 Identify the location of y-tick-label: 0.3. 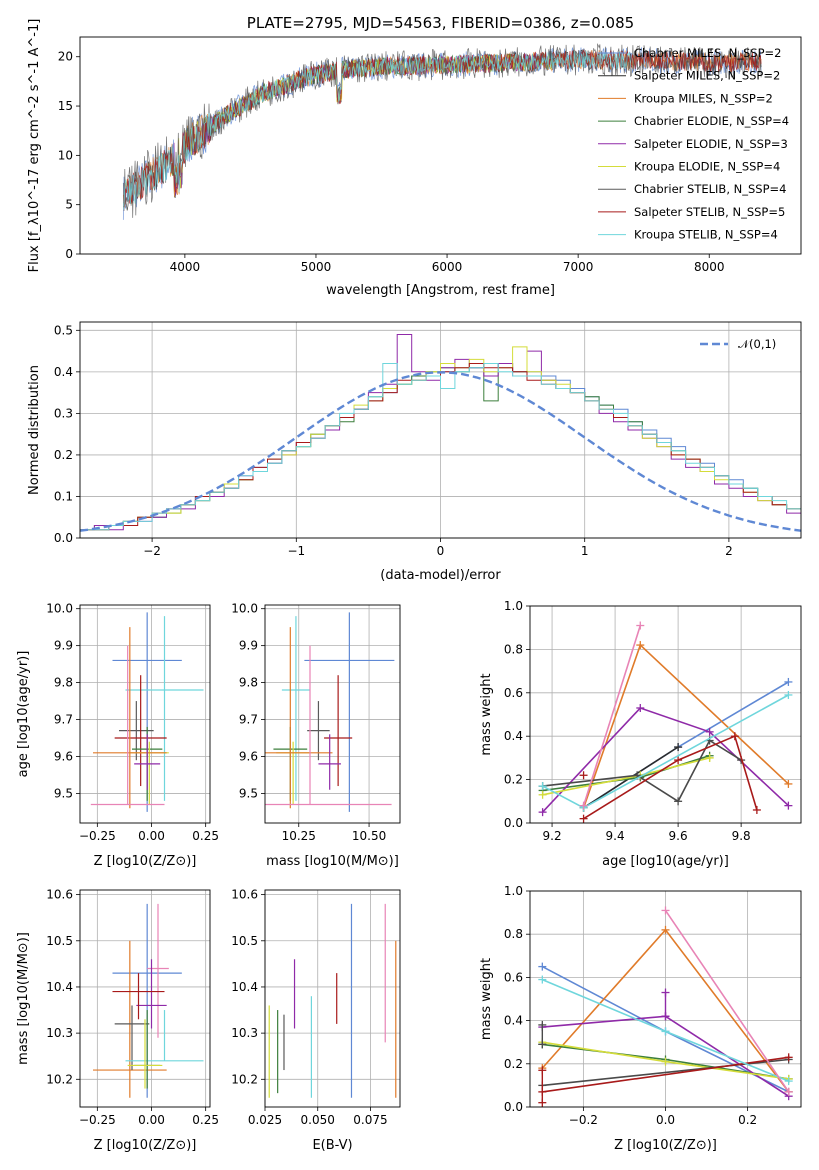
(63, 413).